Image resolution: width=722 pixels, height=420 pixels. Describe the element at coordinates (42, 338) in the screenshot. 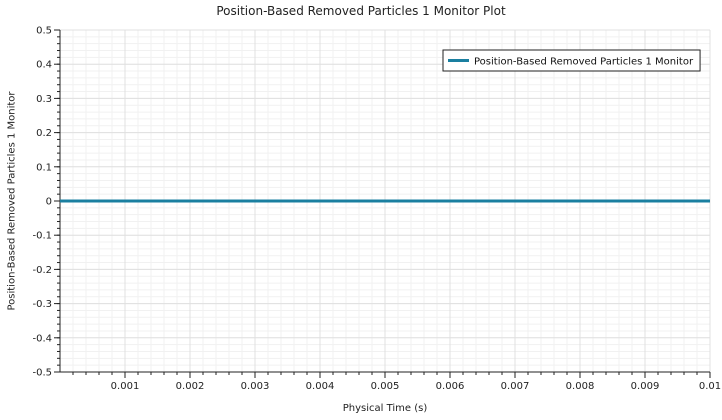

I see `y-tick-label: -0.4` at that location.